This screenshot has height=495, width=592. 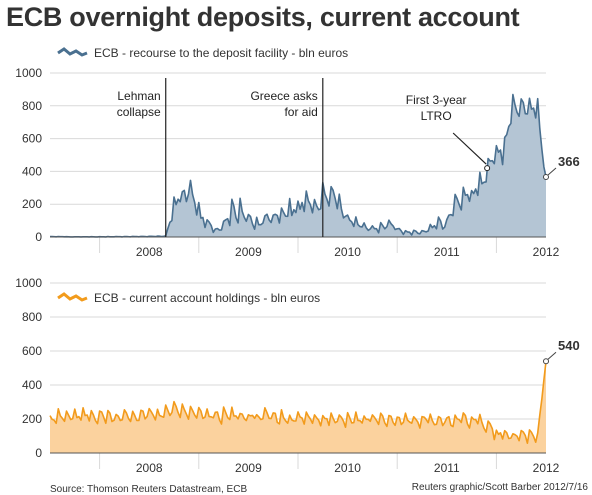 What do you see at coordinates (283, 96) in the screenshot?
I see `event-label: Greece asks` at bounding box center [283, 96].